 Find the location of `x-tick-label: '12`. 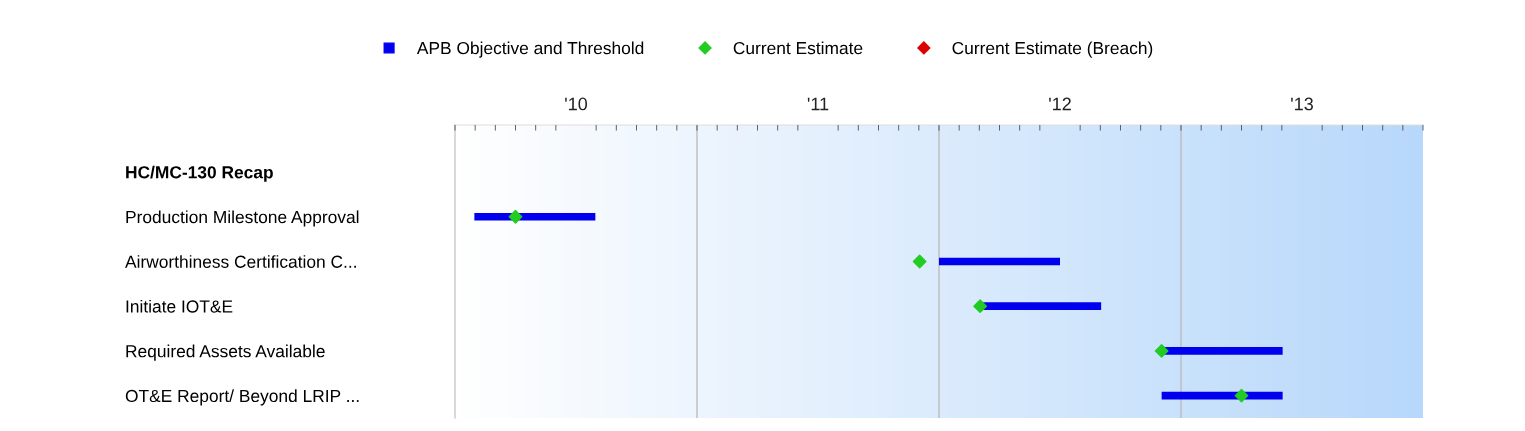

x-tick-label: '12 is located at coordinates (1060, 104).